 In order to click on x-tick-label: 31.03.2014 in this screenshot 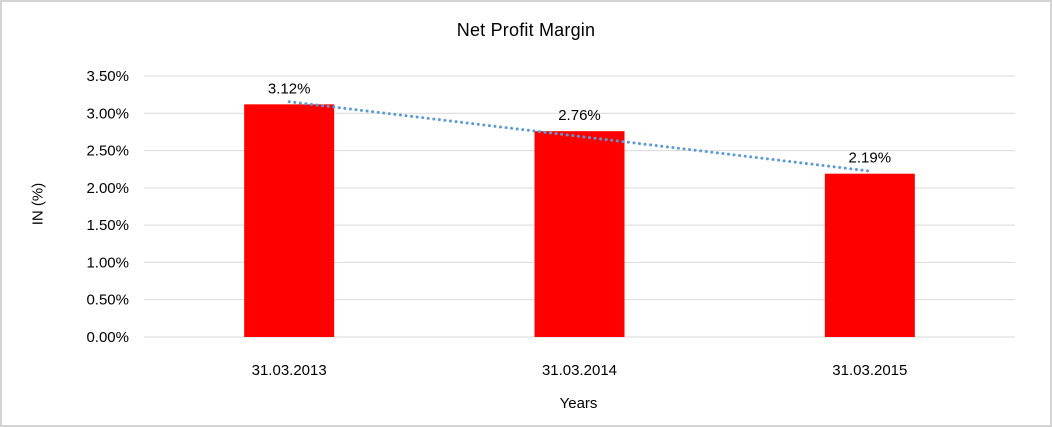, I will do `click(579, 370)`.